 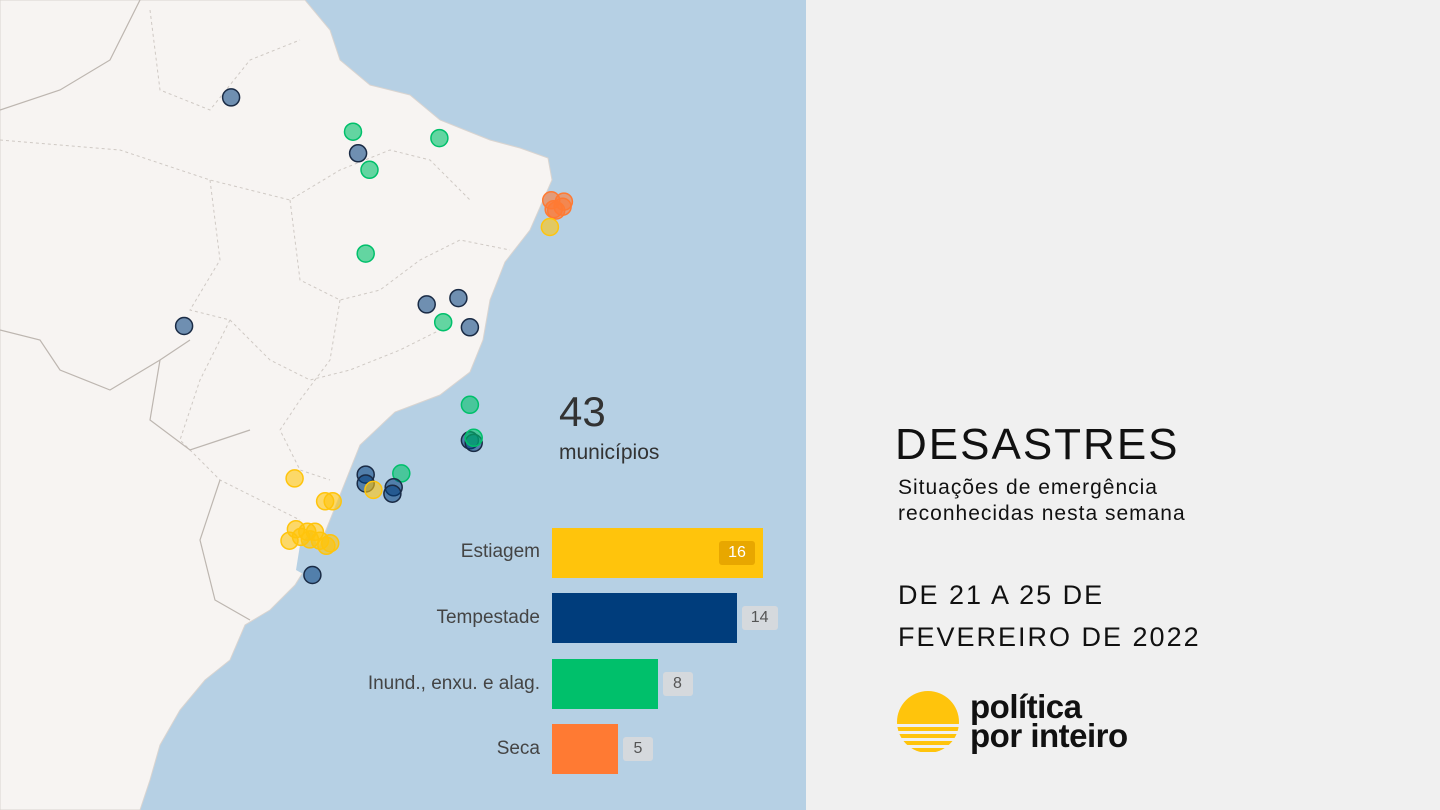 What do you see at coordinates (644, 618) in the screenshot?
I see `bar-tempestade` at bounding box center [644, 618].